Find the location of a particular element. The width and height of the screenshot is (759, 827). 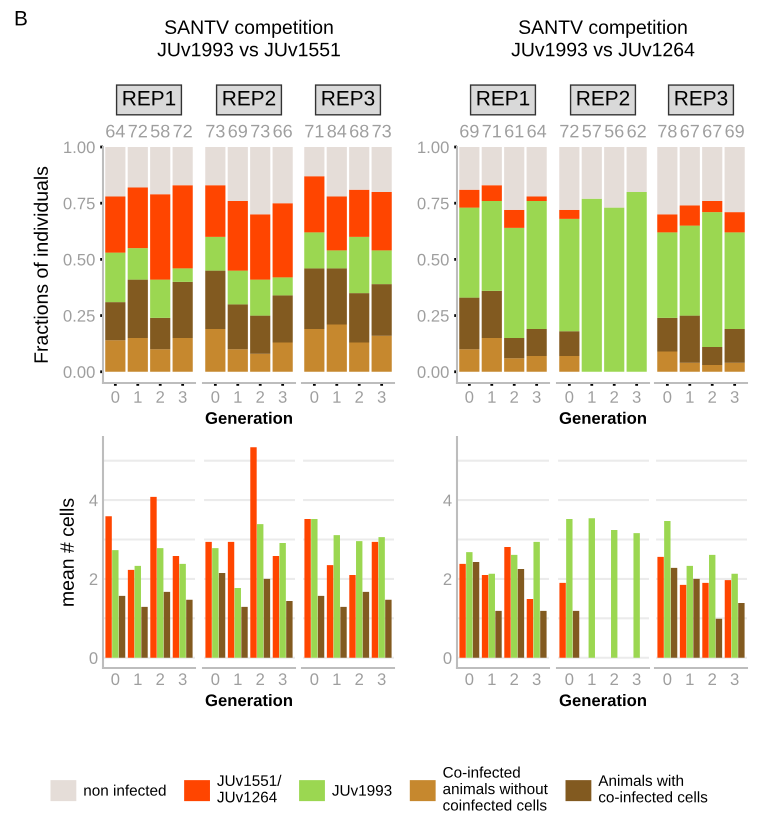

text: B is located at coordinates (21, 18).